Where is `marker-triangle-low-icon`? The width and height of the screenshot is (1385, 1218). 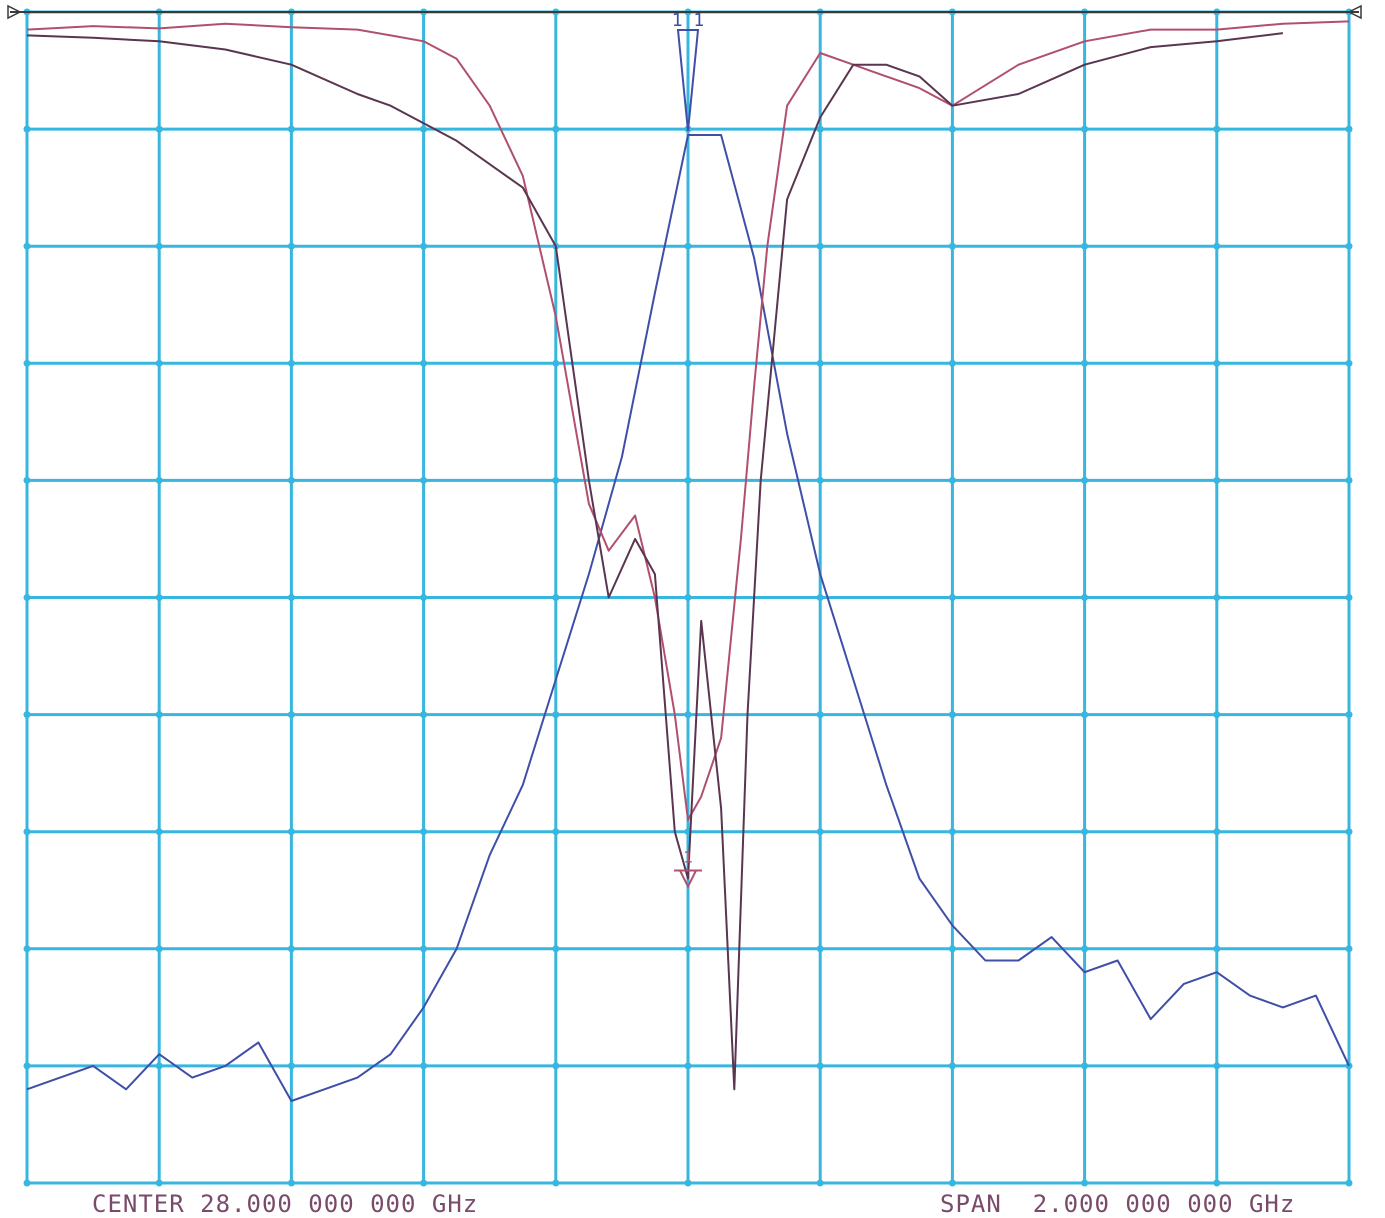 marker-triangle-low-icon is located at coordinates (688, 879).